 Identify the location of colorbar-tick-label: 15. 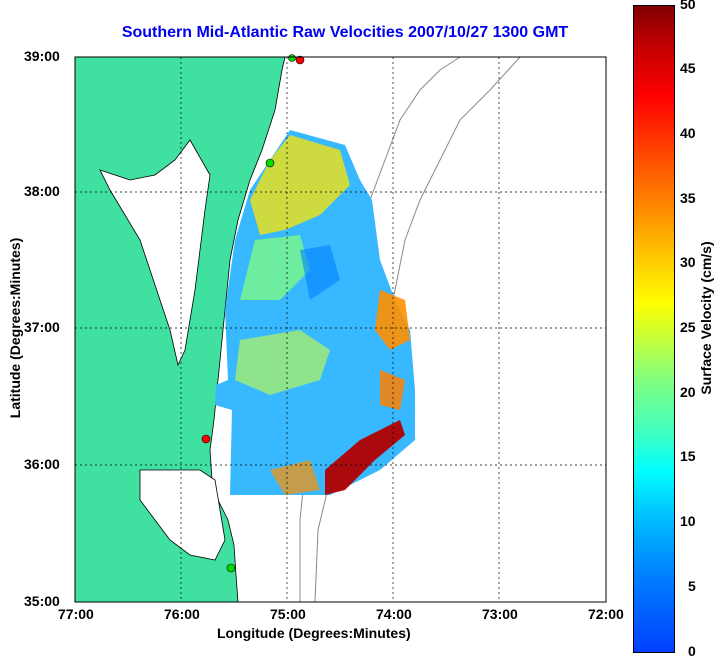
(688, 456).